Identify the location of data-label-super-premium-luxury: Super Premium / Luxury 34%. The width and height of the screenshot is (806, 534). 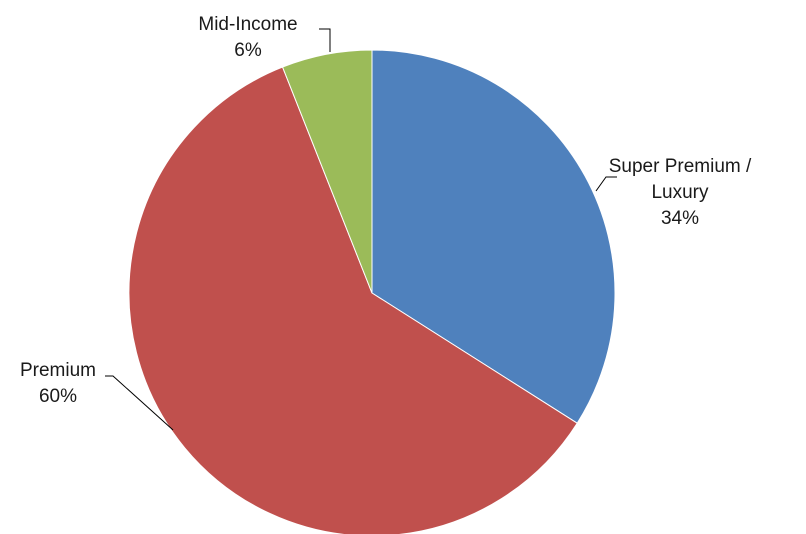
(680, 192).